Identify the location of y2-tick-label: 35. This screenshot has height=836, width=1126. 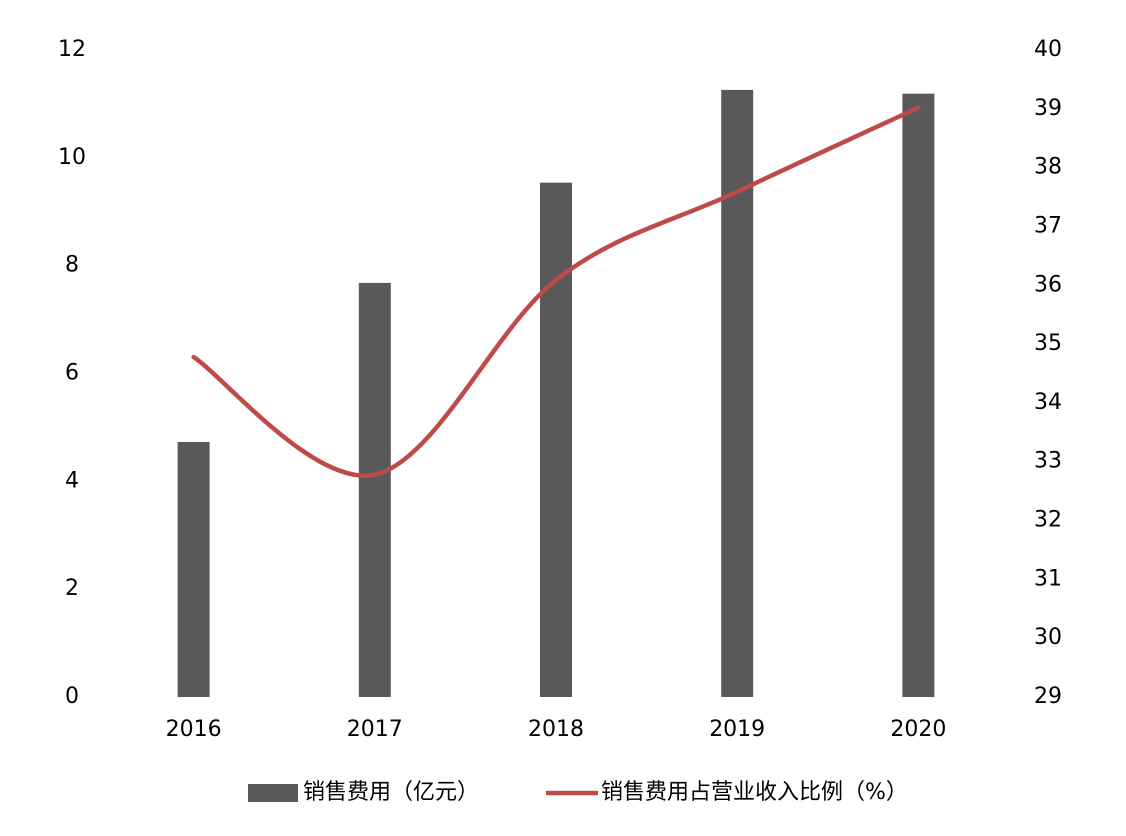
(1048, 343).